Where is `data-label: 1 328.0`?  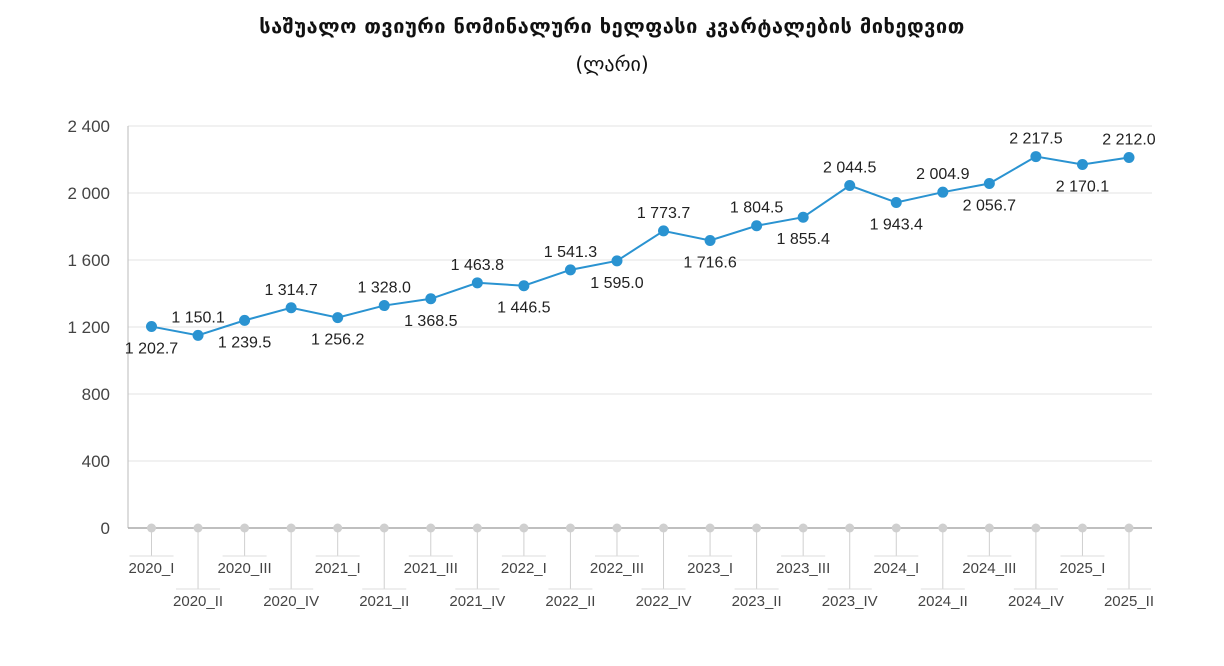
data-label: 1 328.0 is located at coordinates (384, 288).